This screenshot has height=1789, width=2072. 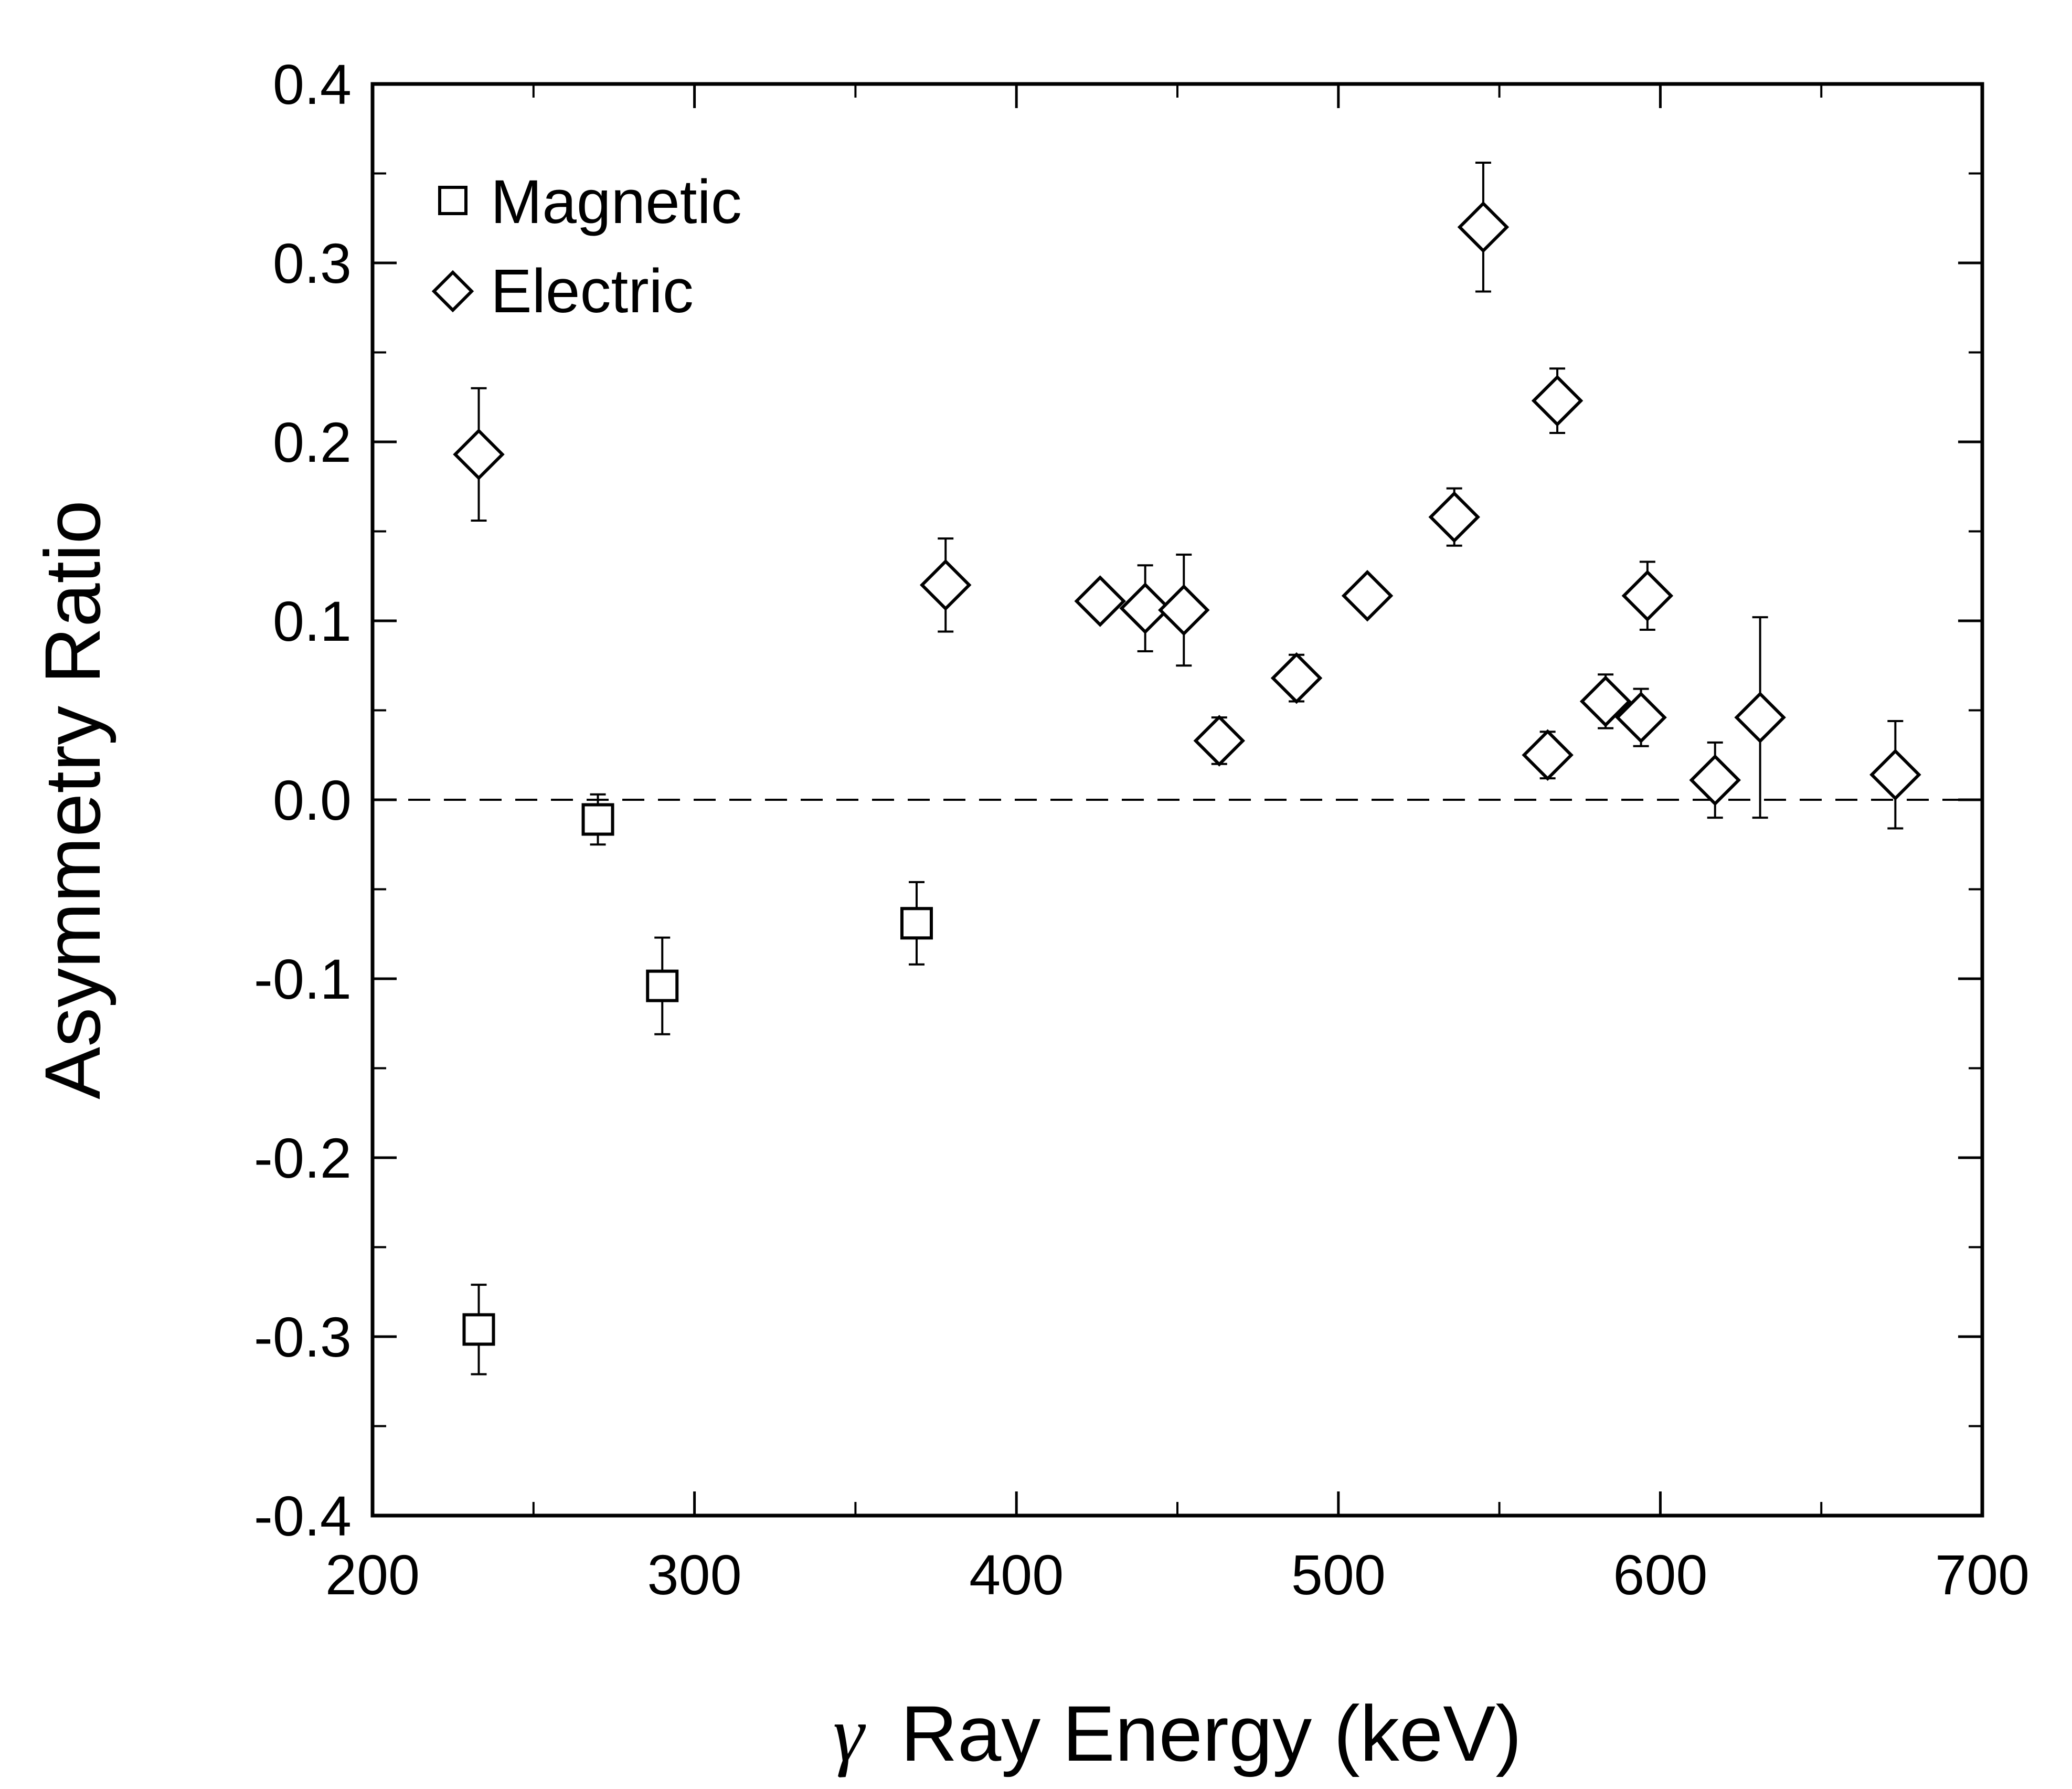 What do you see at coordinates (312, 442) in the screenshot?
I see `y-tick-label: 0.2` at bounding box center [312, 442].